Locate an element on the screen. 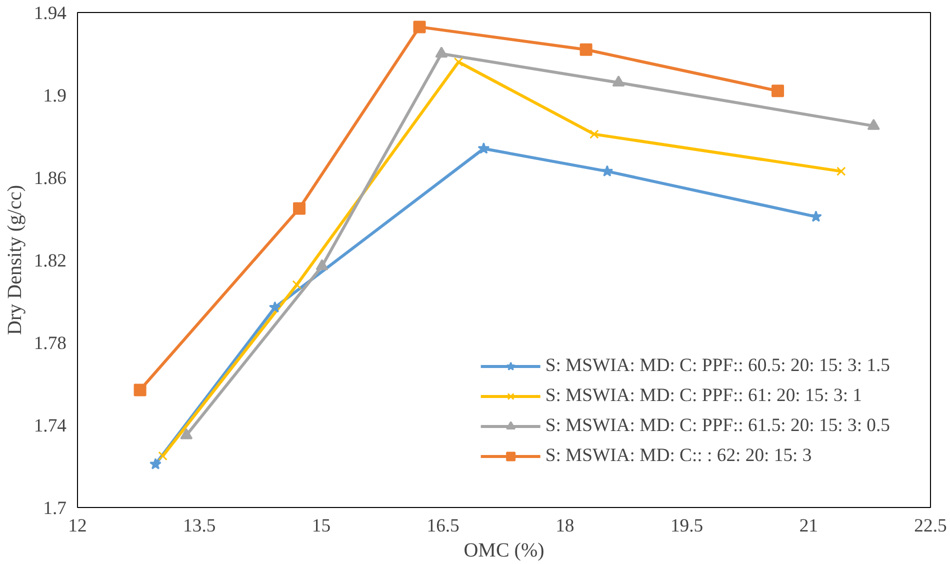 The image size is (950, 564). x-tick-label: 12 is located at coordinates (77, 526).